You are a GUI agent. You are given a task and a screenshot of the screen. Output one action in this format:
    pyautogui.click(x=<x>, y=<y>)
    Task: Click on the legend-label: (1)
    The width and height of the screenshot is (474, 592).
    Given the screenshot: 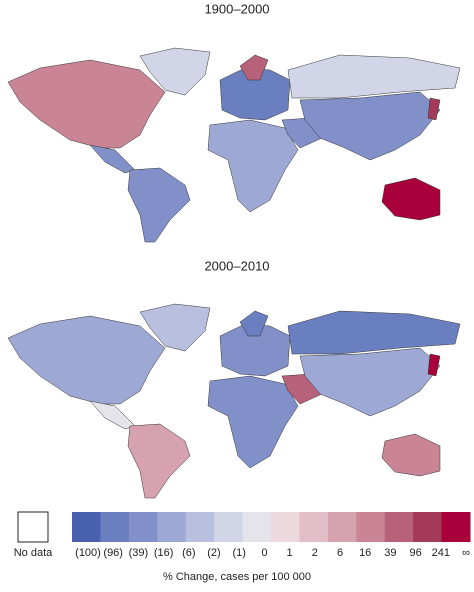 What is the action you would take?
    pyautogui.click(x=238, y=553)
    